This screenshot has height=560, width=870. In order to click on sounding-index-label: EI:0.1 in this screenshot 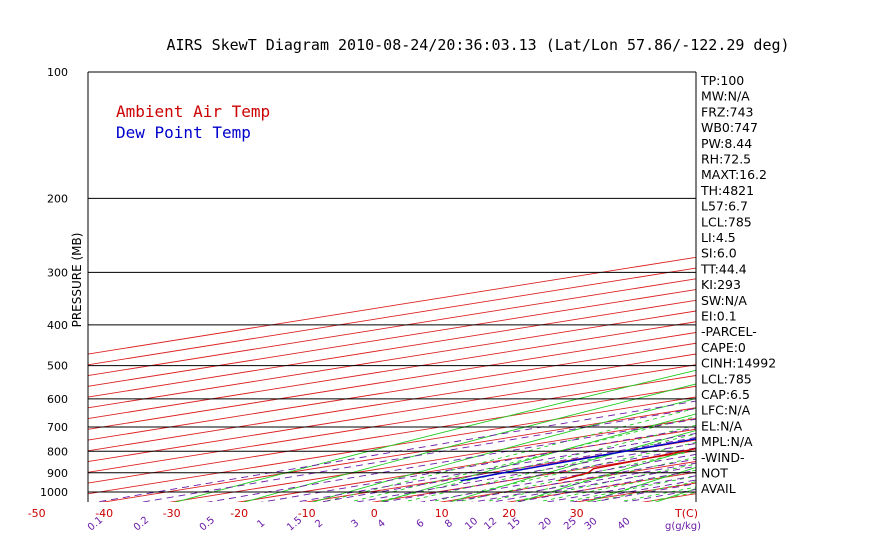, I will do `click(719, 316)`.